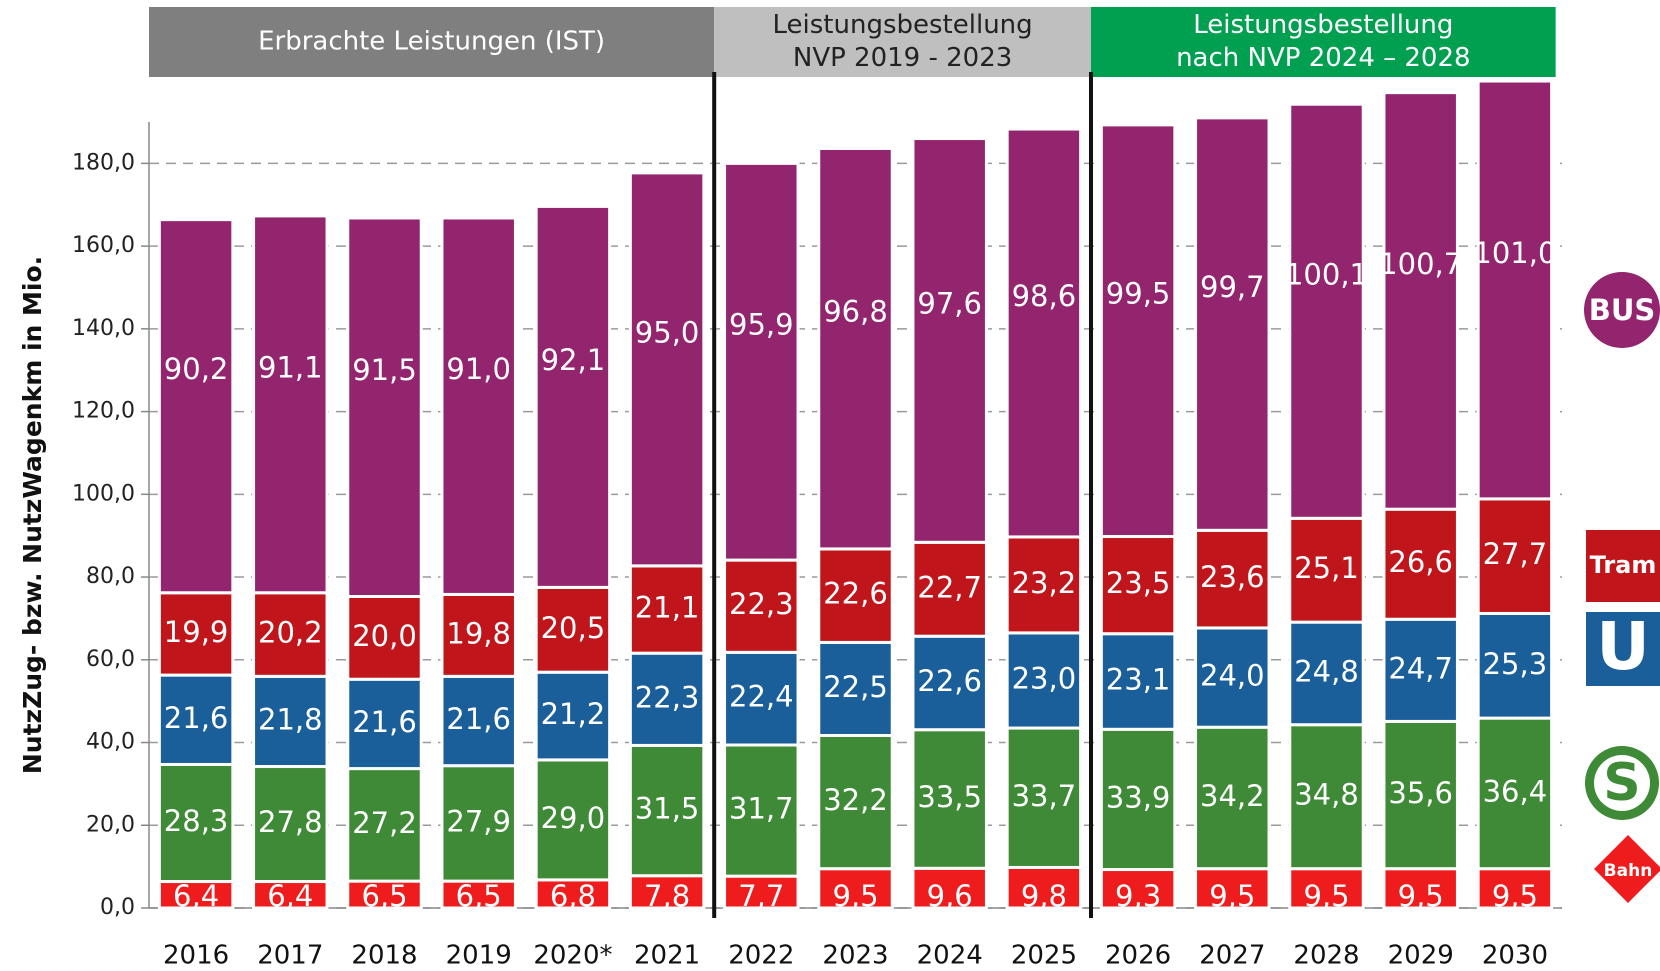  Describe the element at coordinates (479, 956) in the screenshot. I see `x-tick-label: 2019` at that location.